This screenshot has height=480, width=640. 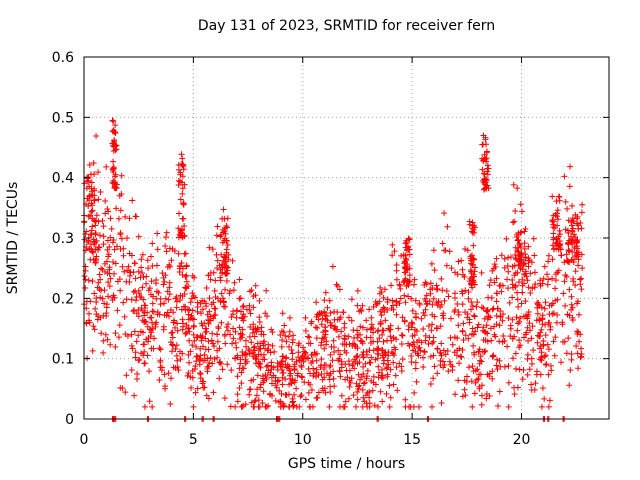 What do you see at coordinates (303, 440) in the screenshot?
I see `x-tick-label: 10` at bounding box center [303, 440].